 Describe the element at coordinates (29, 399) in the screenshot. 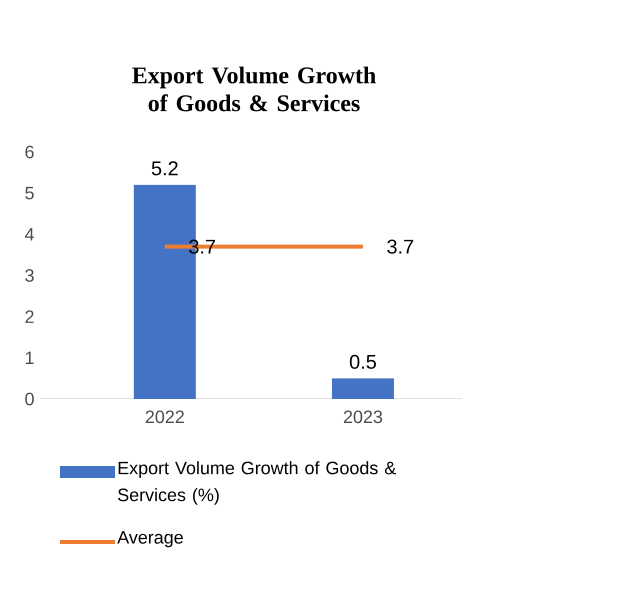

I see `y-tick-label: 0` at that location.